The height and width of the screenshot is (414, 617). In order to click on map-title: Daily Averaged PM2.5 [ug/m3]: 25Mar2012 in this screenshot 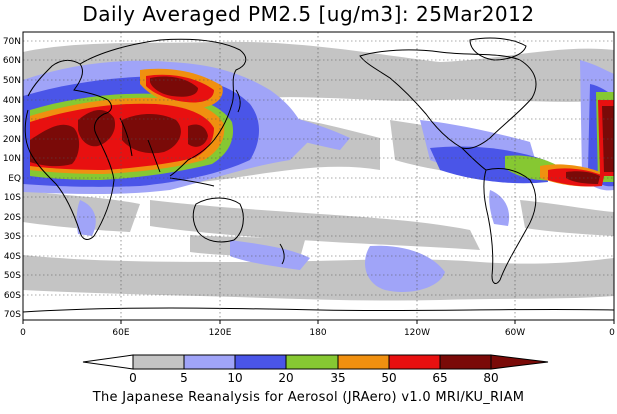, I will do `click(308, 14)`.